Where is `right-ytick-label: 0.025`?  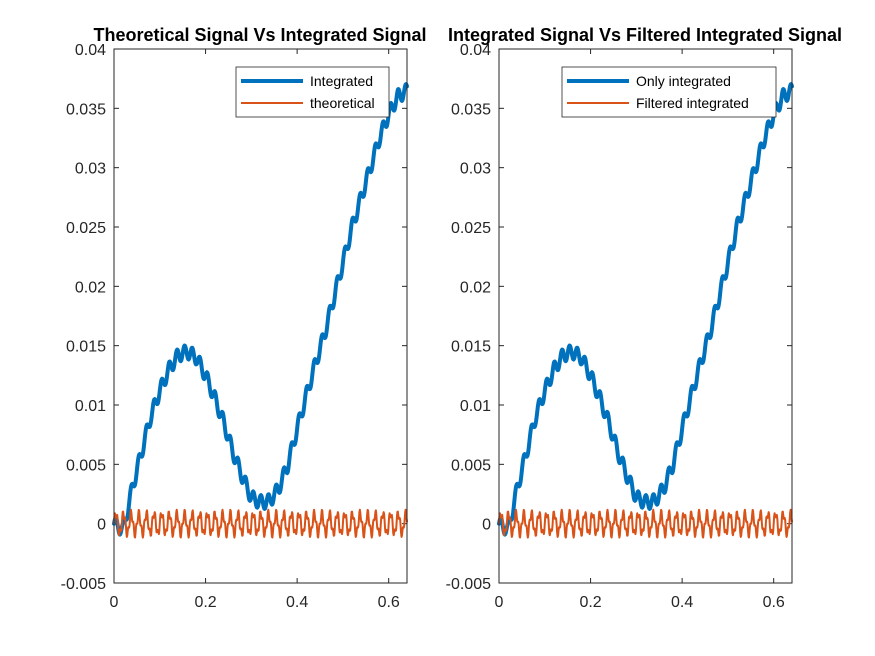
right-ytick-label: 0.025 is located at coordinates (471, 228).